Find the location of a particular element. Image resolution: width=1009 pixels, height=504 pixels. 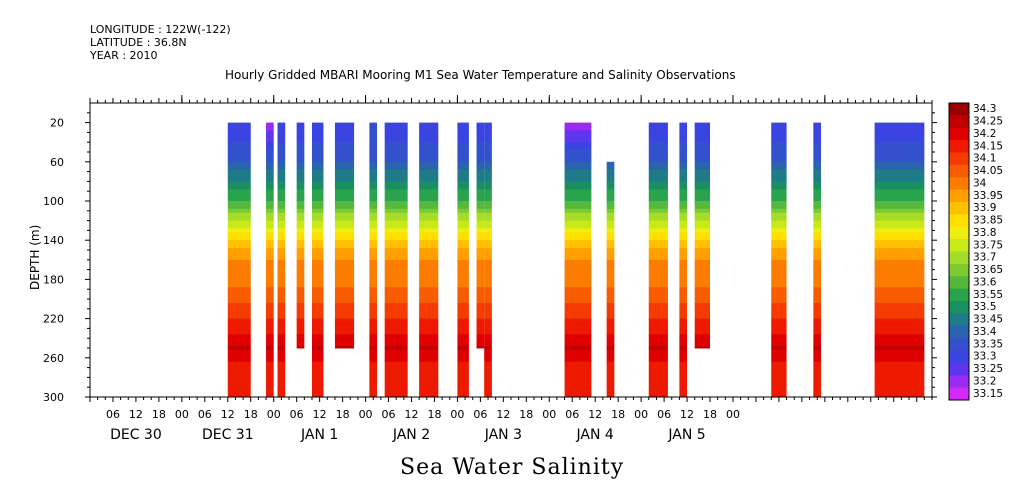

colorbar-label: 33.45 is located at coordinates (988, 320).